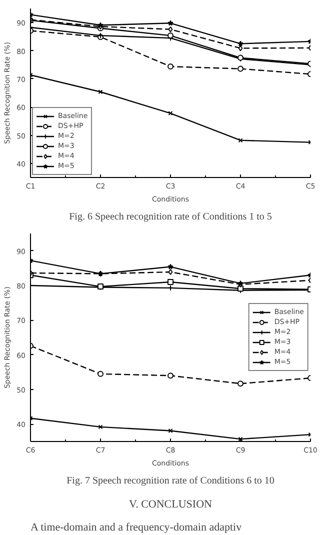 The image size is (324, 535). Describe the element at coordinates (170, 504) in the screenshot. I see `text: V. CONCLUSION` at that location.